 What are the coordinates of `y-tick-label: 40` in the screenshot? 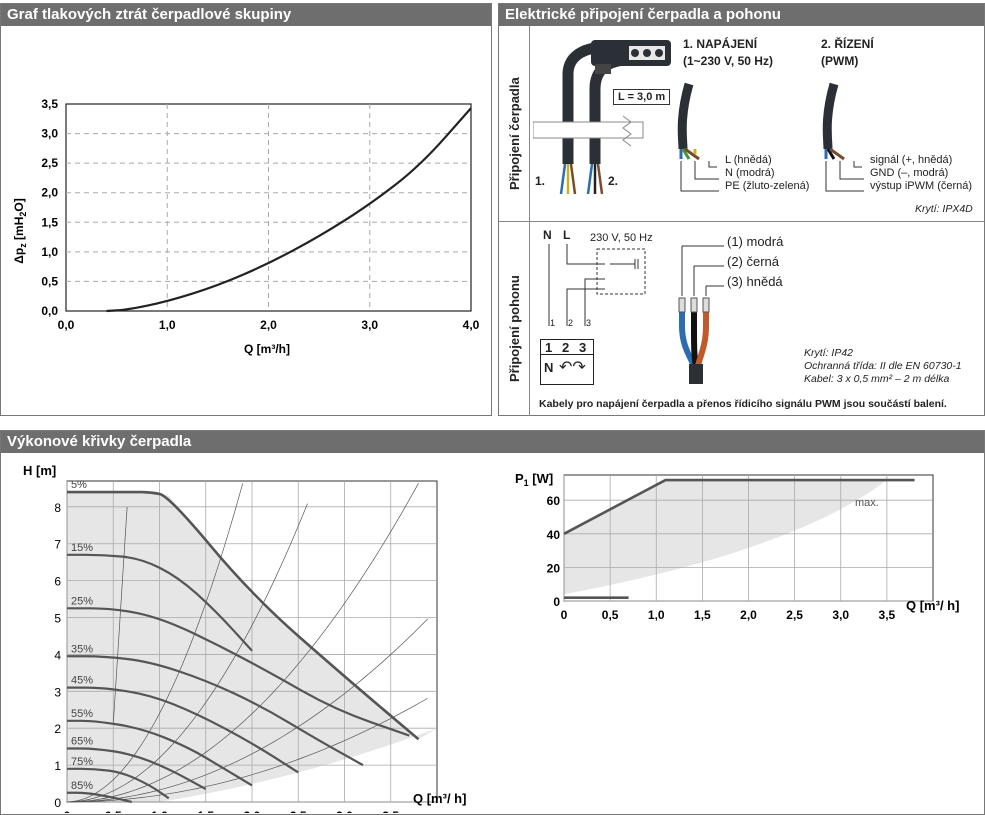 It's located at (554, 535).